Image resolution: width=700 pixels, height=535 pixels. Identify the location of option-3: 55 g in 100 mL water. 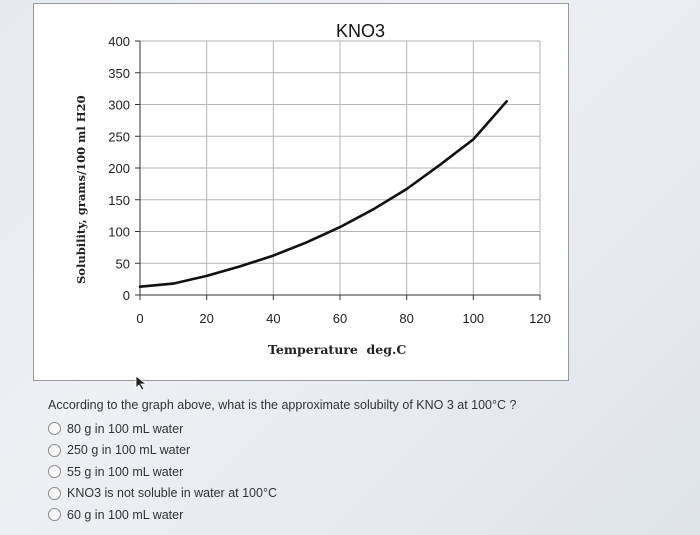
(368, 472).